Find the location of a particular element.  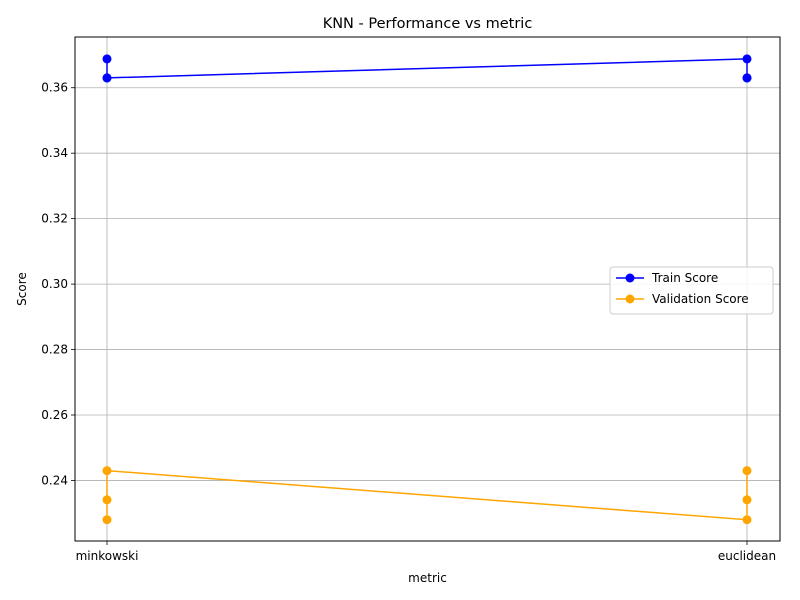

chart-title: KNN - Performance vs metric is located at coordinates (428, 24).